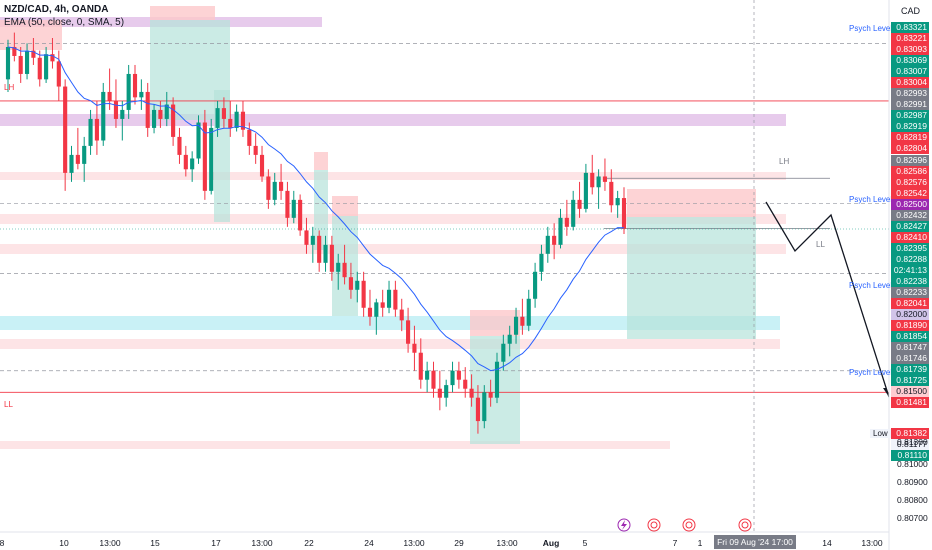 The height and width of the screenshot is (550, 932). I want to click on ll-right-label: LL, so click(820, 244).